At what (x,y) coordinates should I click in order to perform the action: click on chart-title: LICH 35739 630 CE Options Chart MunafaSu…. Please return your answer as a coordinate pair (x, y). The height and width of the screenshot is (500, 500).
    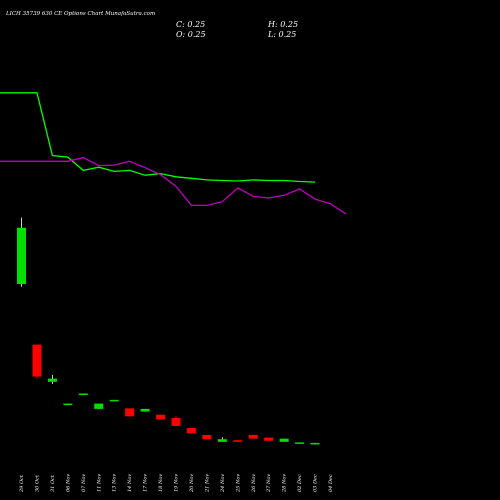
    Looking at the image, I should click on (80, 14).